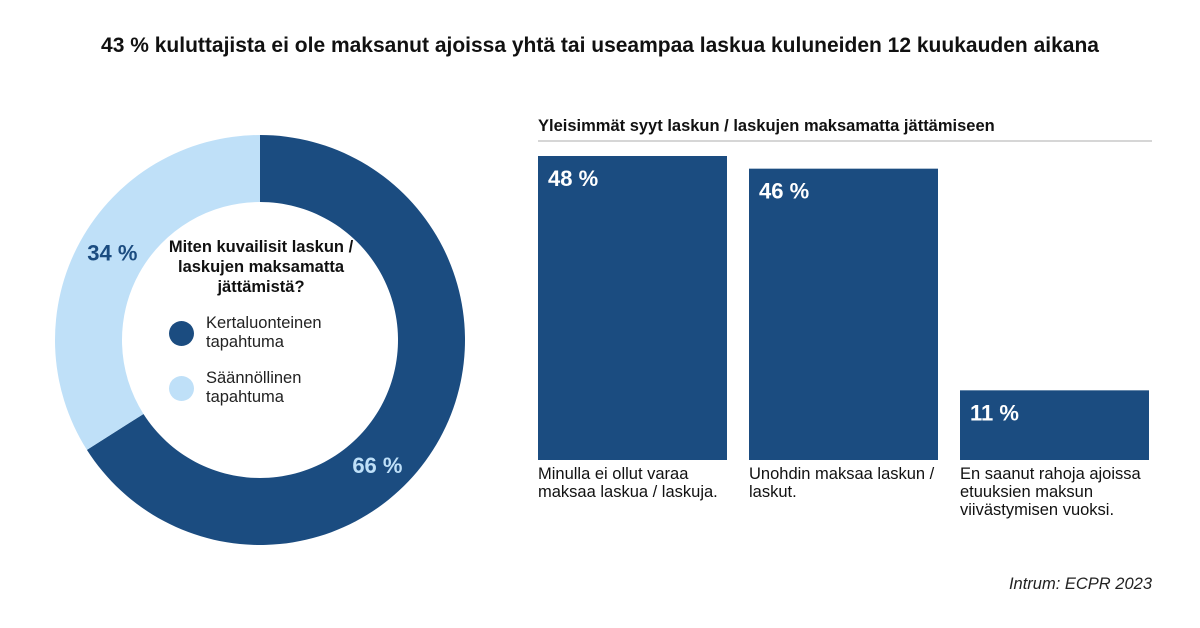 This screenshot has width=1200, height=628. What do you see at coordinates (181, 388) in the screenshot?
I see `legend-swatch-light` at bounding box center [181, 388].